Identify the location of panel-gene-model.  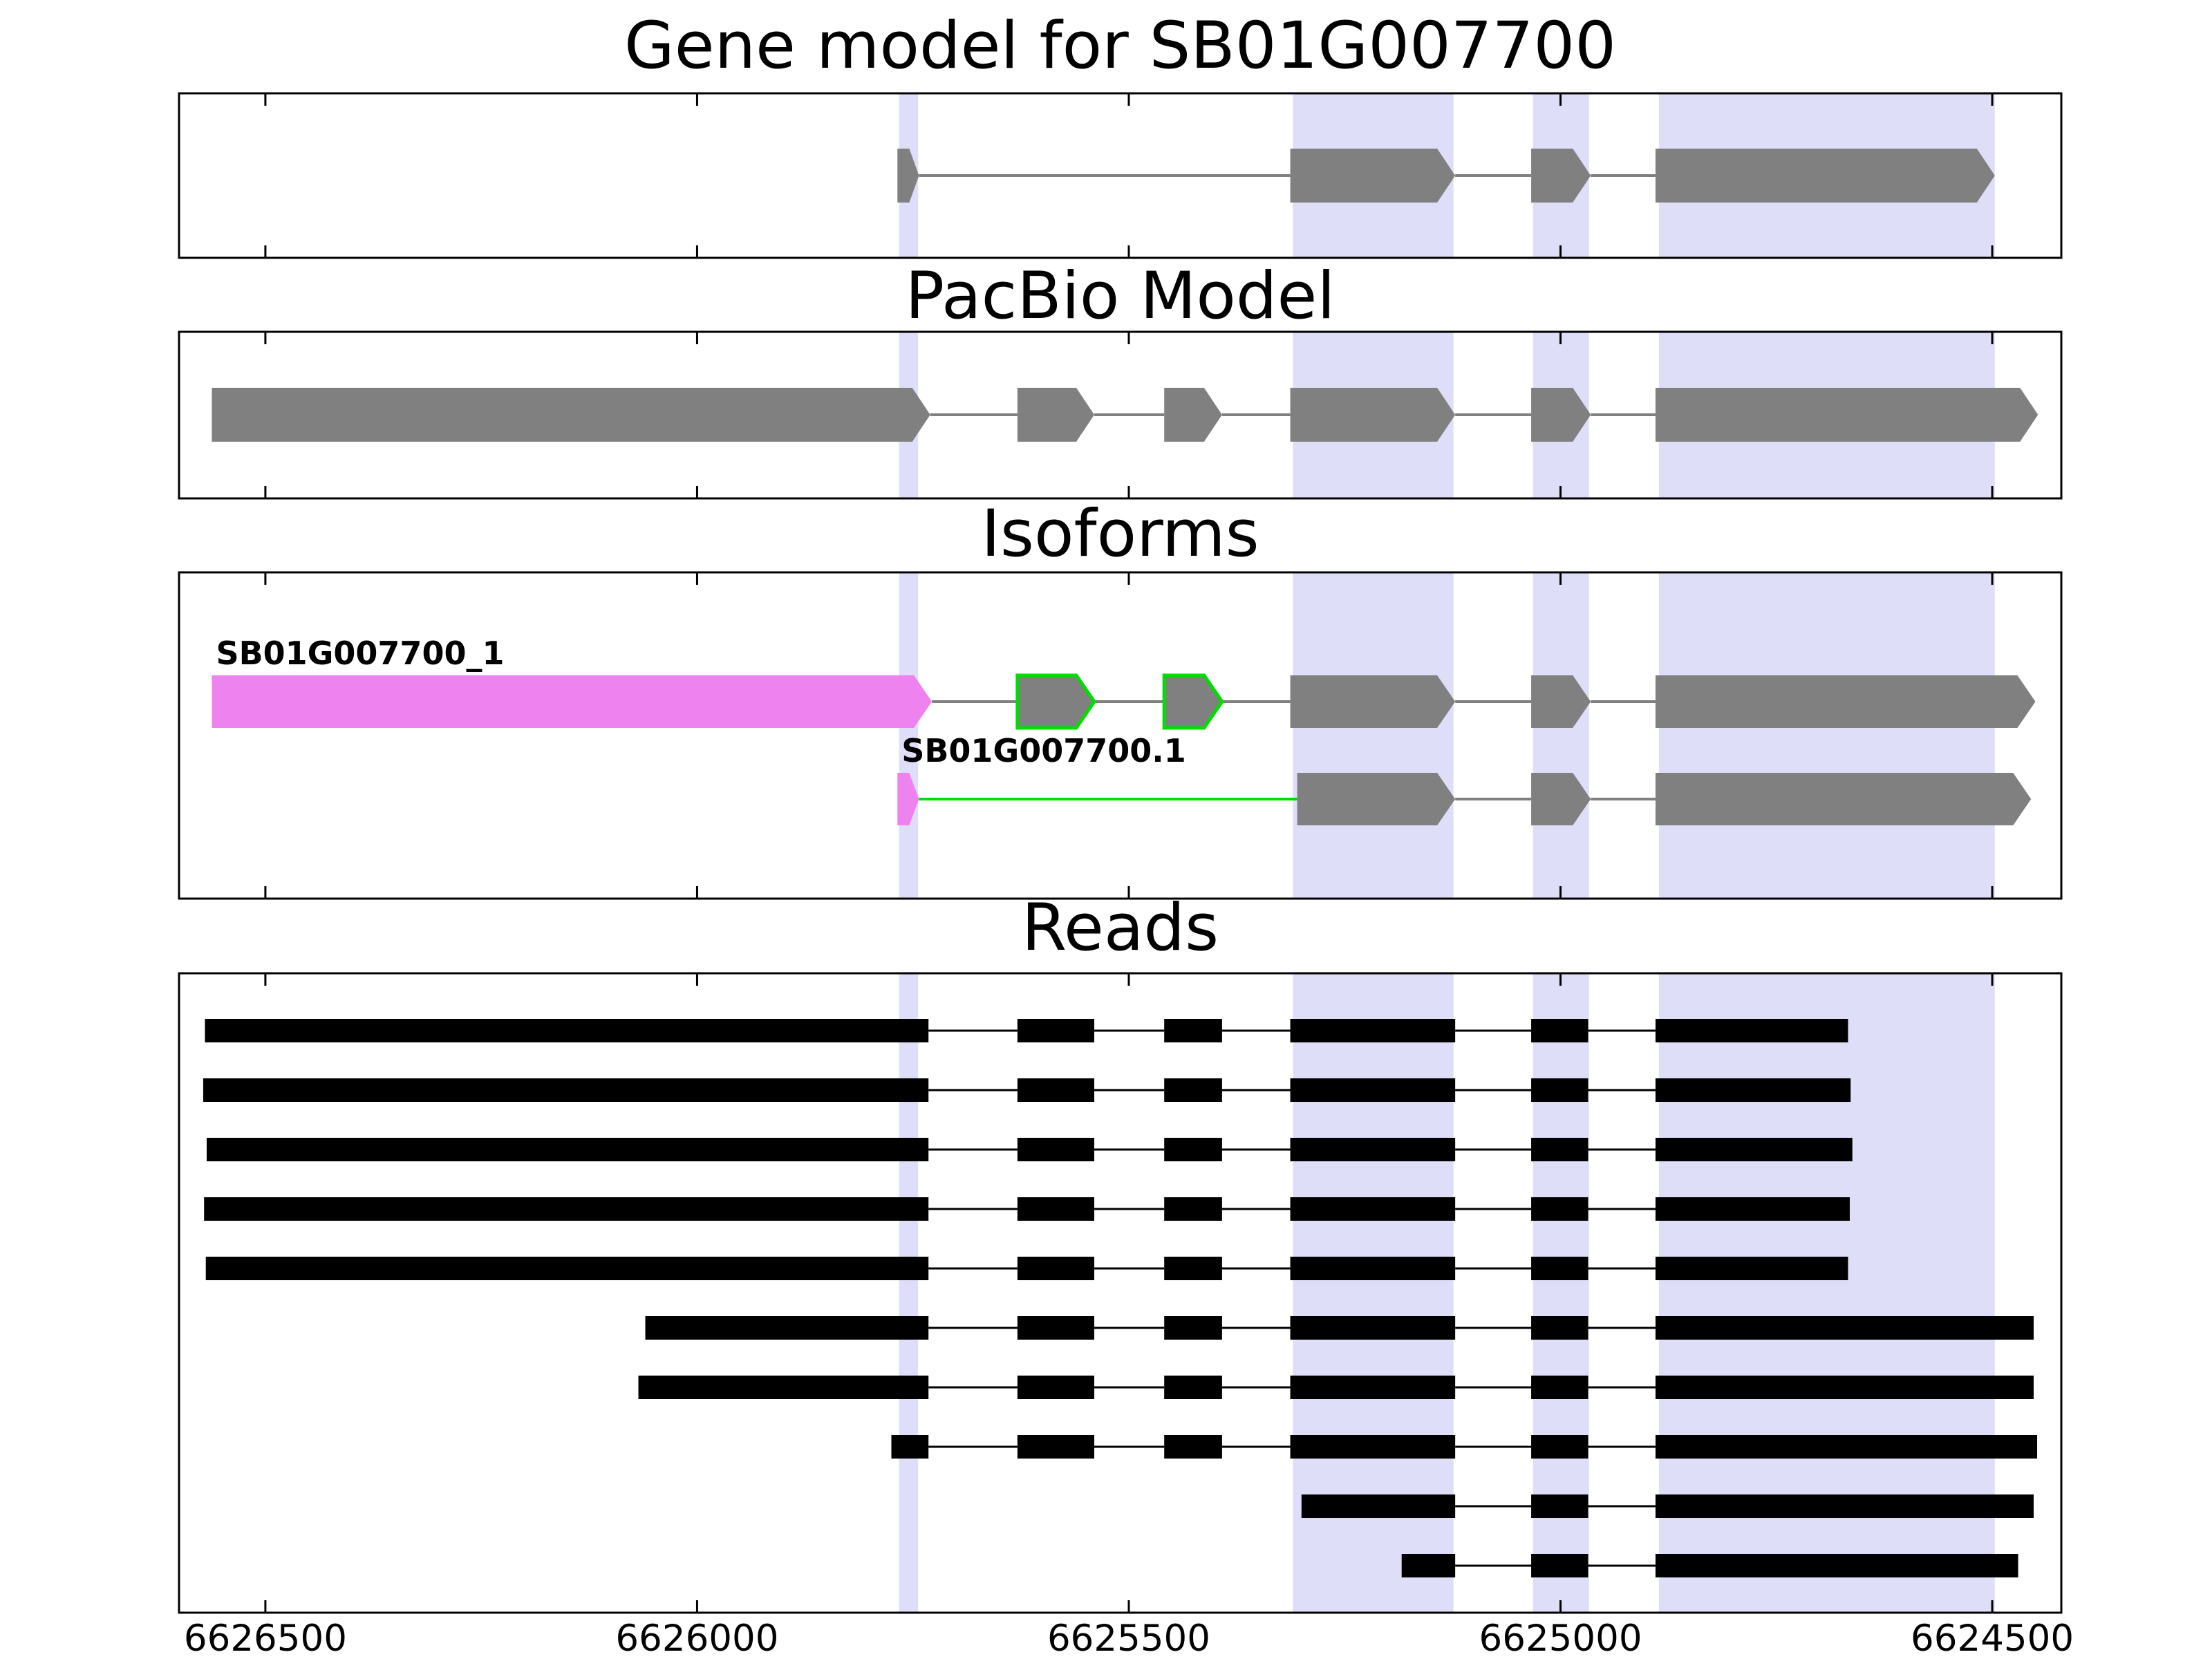
(1120, 175).